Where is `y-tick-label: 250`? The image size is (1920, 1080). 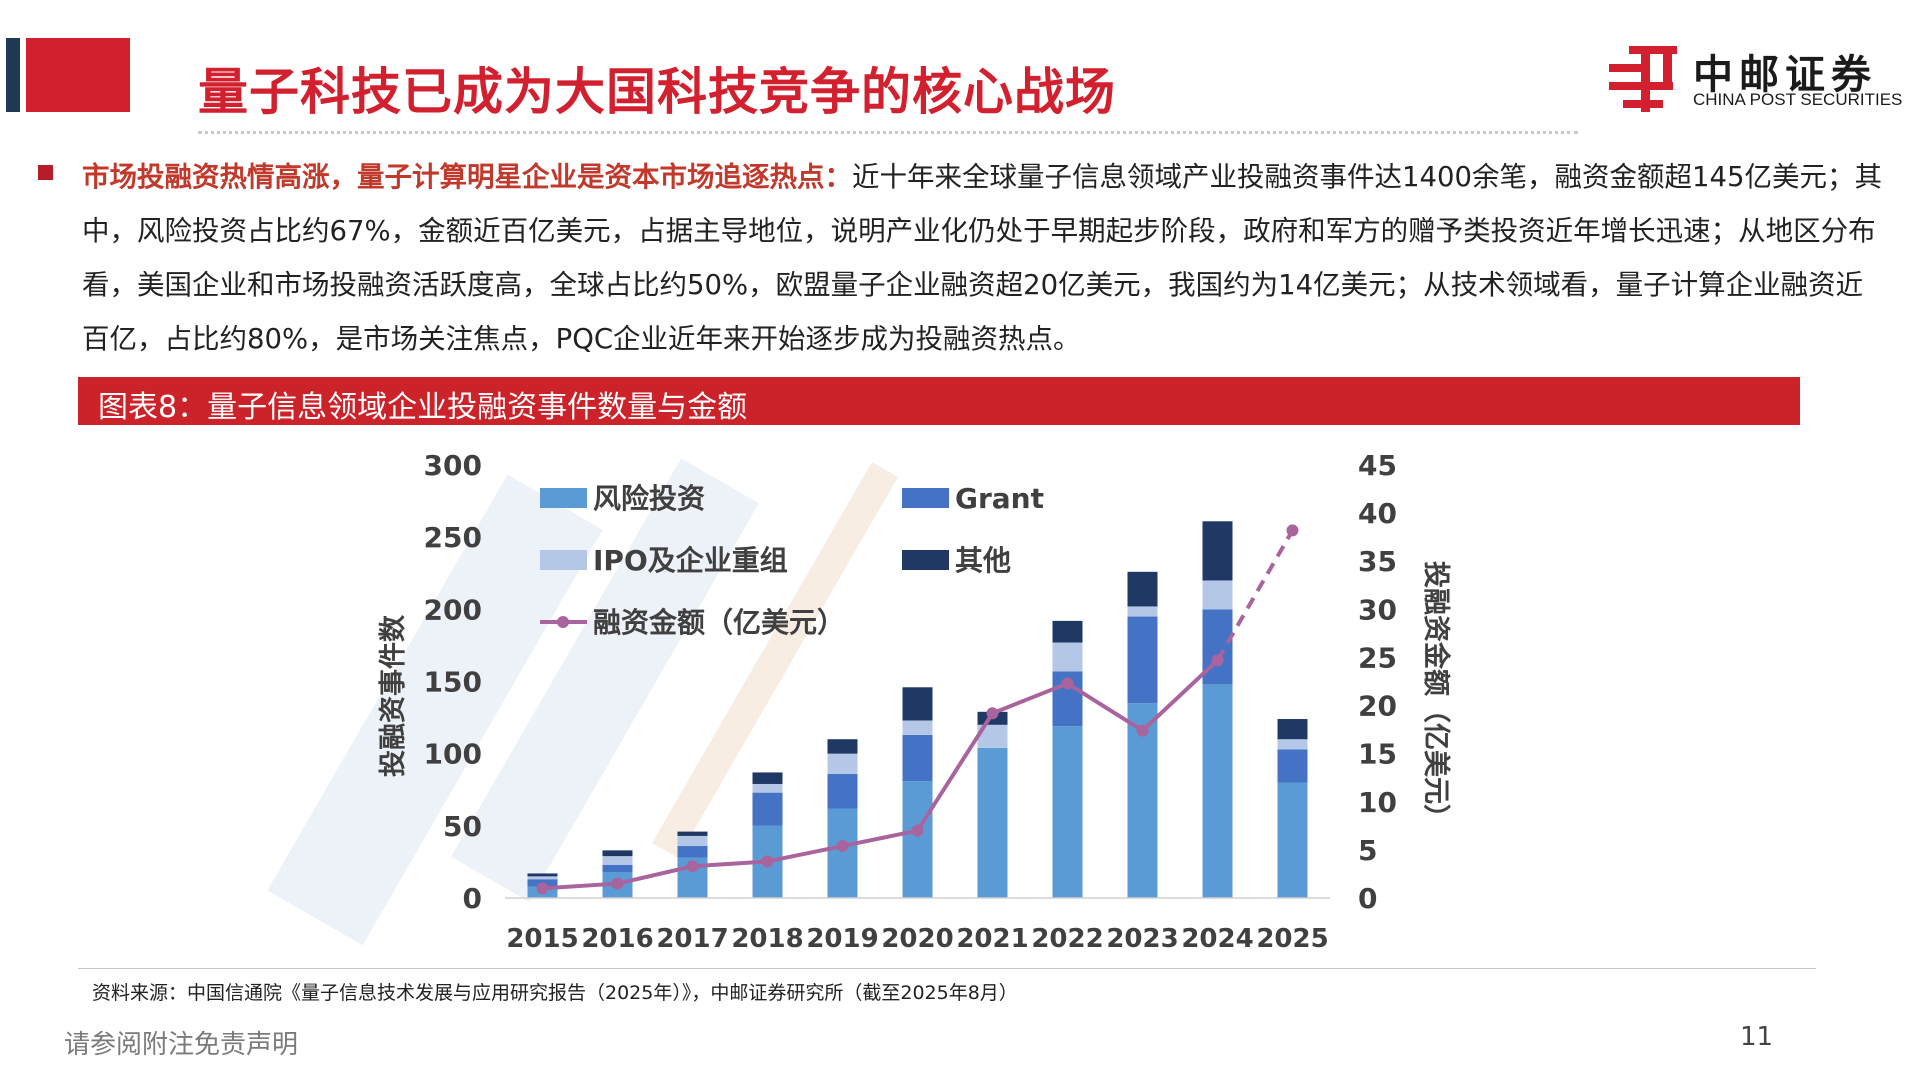 y-tick-label: 250 is located at coordinates (453, 537).